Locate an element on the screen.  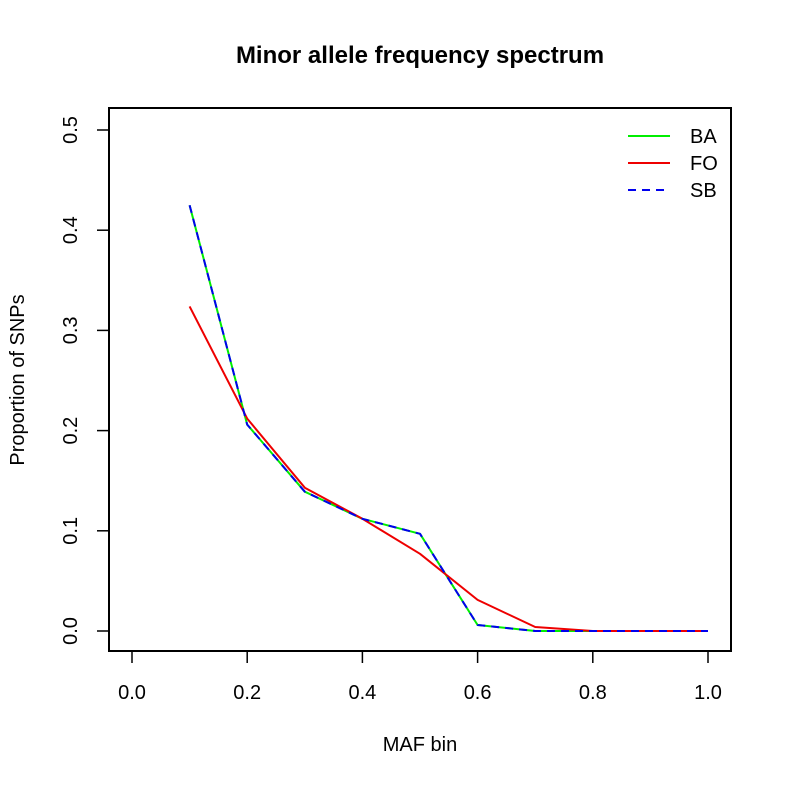
y-axis-label: Proportion of SNPs is located at coordinates (18, 379).